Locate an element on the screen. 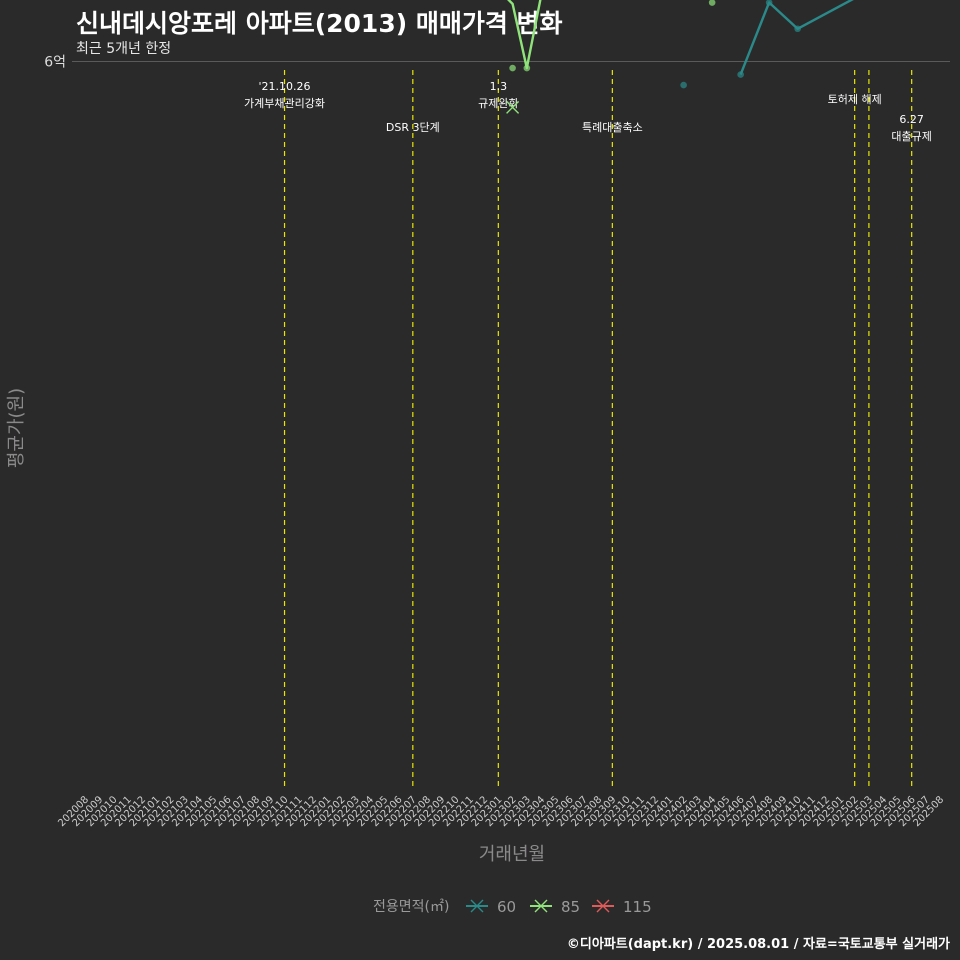 This screenshot has height=960, width=960. event-label: 가계부채관리강화 is located at coordinates (284, 103).